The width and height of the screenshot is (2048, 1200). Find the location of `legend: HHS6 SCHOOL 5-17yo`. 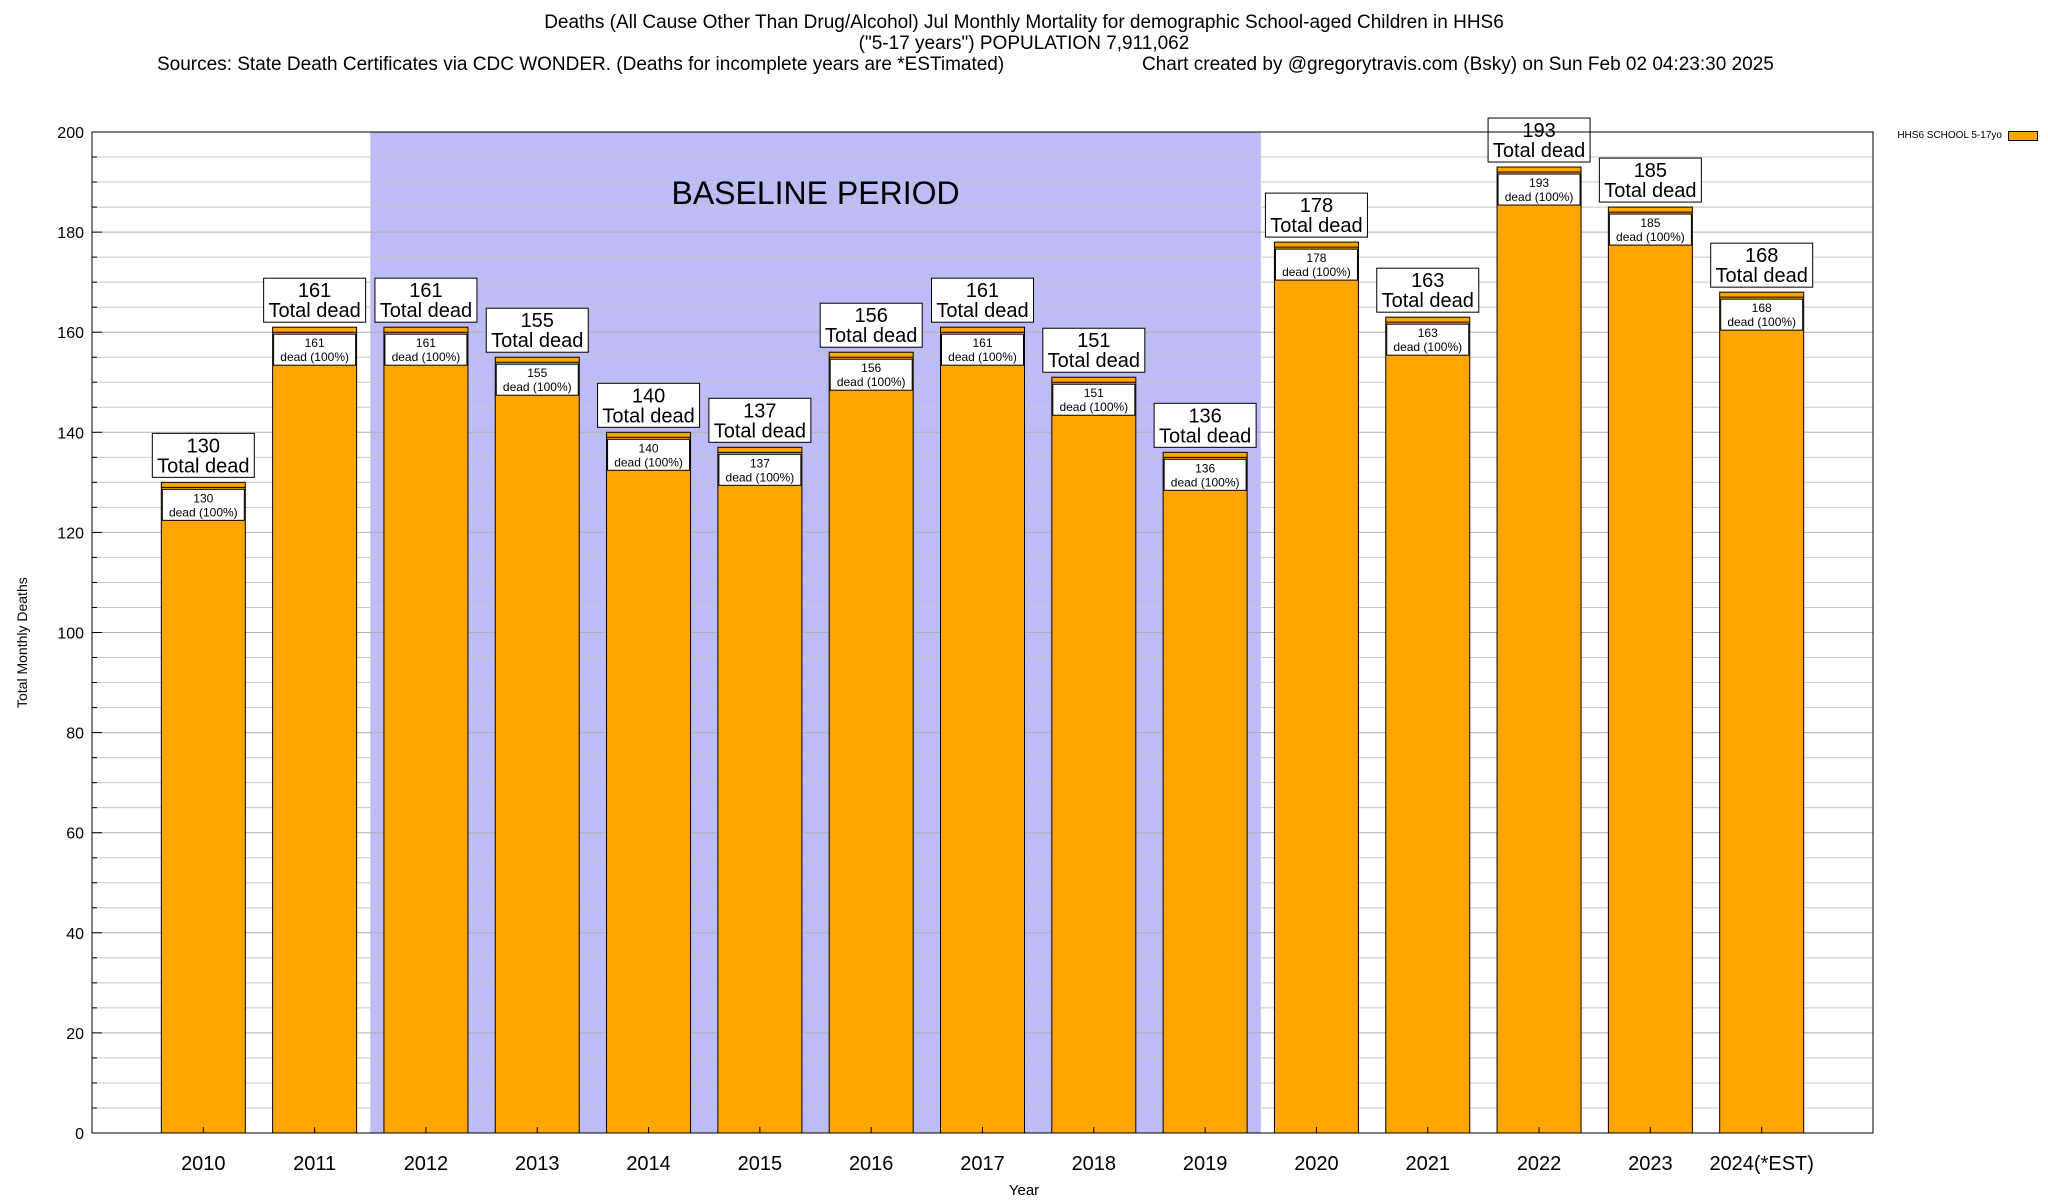

legend: HHS6 SCHOOL 5-17yo is located at coordinates (1967, 135).